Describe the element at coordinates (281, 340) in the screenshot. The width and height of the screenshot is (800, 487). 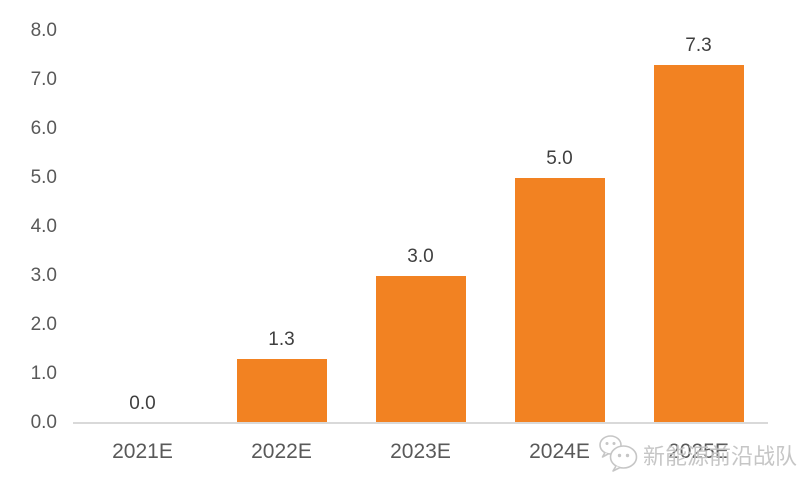
I see `bar-value-label: 1.3` at that location.